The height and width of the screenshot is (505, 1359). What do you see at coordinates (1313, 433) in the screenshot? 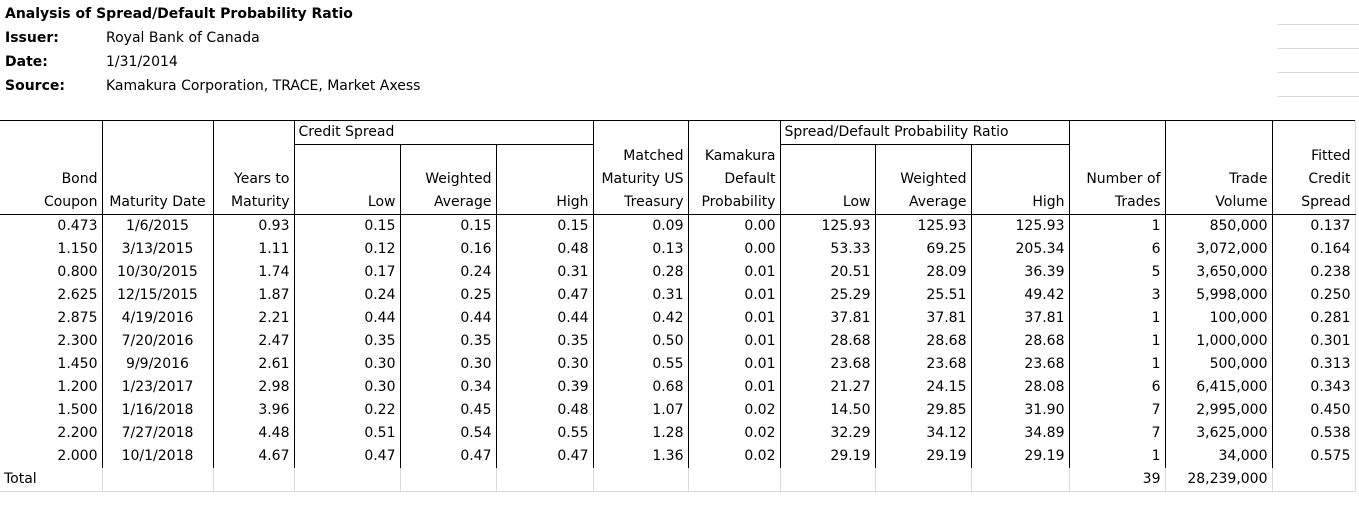
I see `table-cell: 0.538` at bounding box center [1313, 433].